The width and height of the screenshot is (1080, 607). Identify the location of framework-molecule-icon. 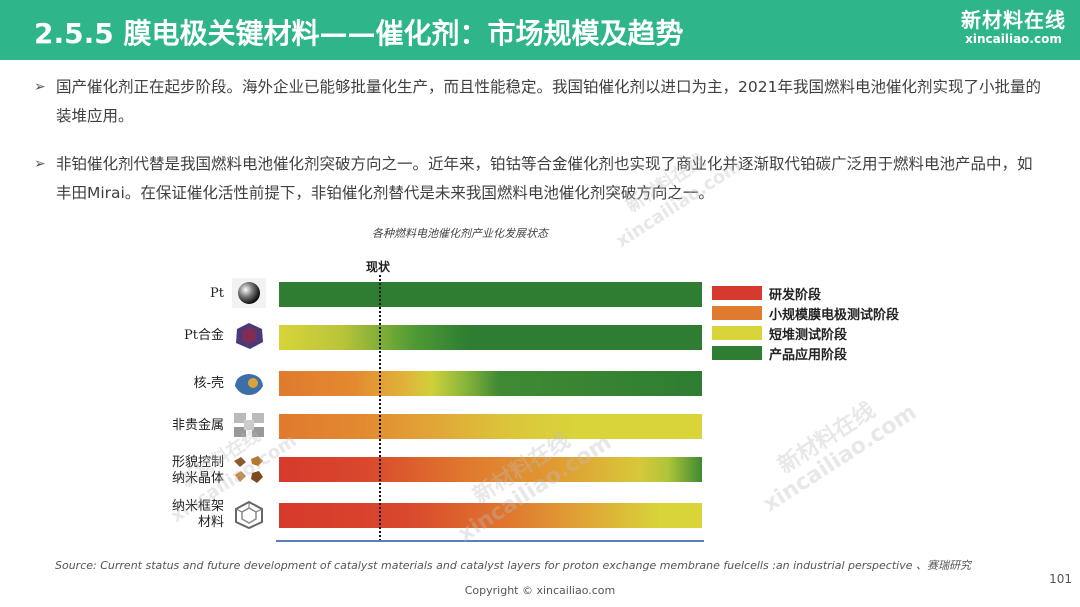
(249, 425).